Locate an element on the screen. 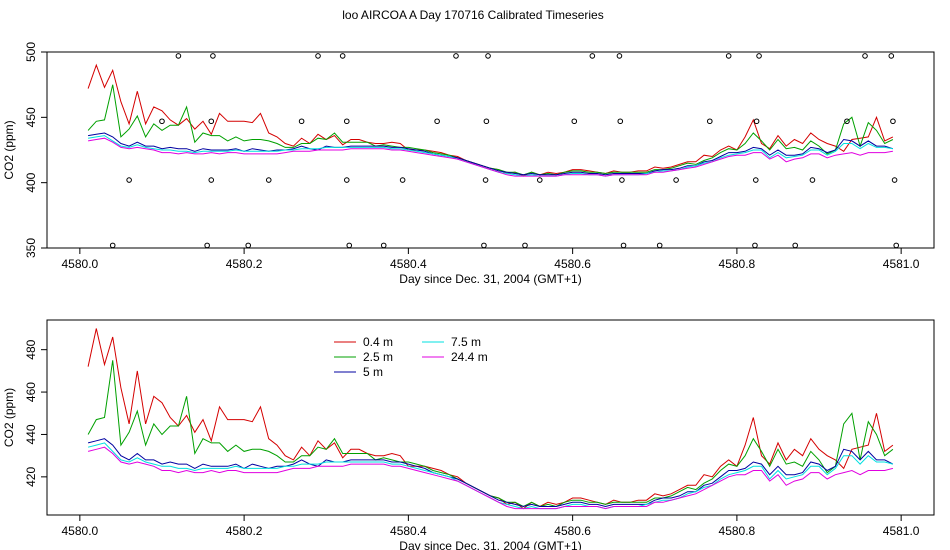 Image resolution: width=950 pixels, height=550 pixels. y-tick-label: 460 is located at coordinates (31, 392).